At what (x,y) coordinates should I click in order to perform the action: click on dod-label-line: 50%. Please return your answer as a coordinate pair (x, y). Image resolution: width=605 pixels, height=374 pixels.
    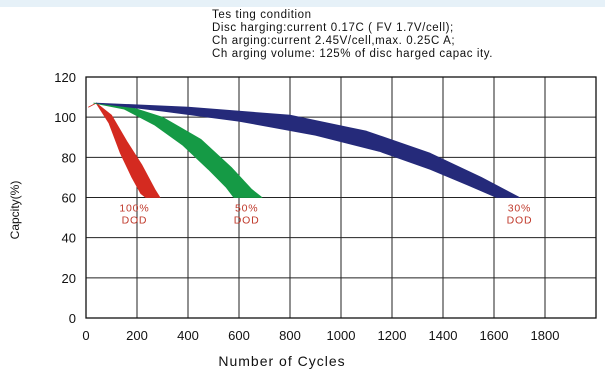
    Looking at the image, I should click on (246, 209).